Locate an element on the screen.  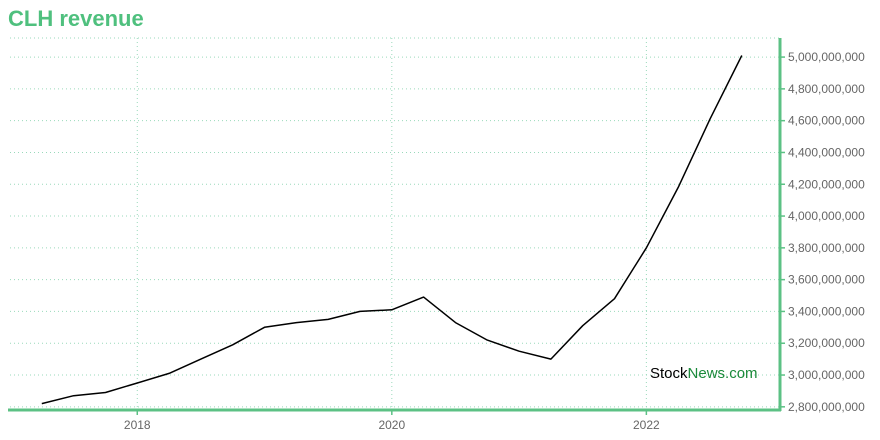
watermark-part-1: Stock is located at coordinates (669, 373).